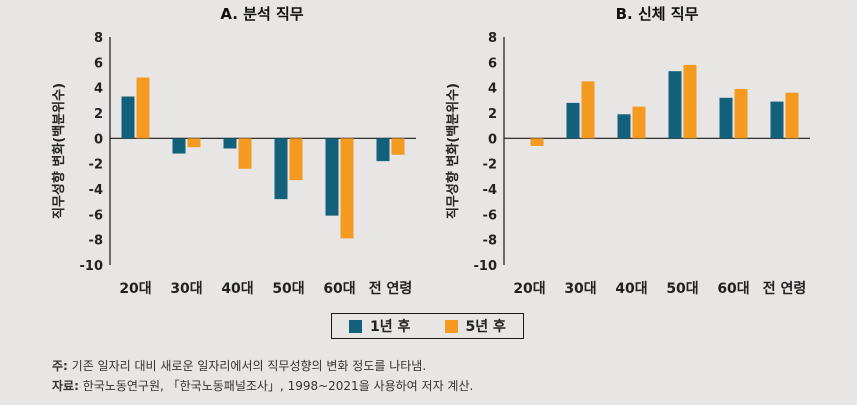 This screenshot has height=405, width=857. Describe the element at coordinates (96, 241) in the screenshot. I see `panel-a-ytick-label: -8` at that location.